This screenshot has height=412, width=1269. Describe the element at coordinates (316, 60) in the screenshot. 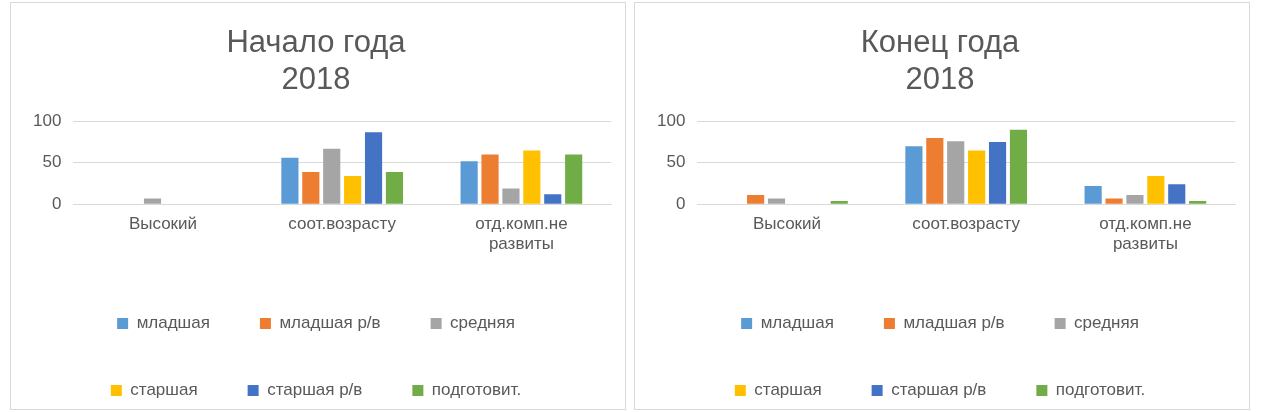

I see `chart-title: Начало года 2018` at that location.